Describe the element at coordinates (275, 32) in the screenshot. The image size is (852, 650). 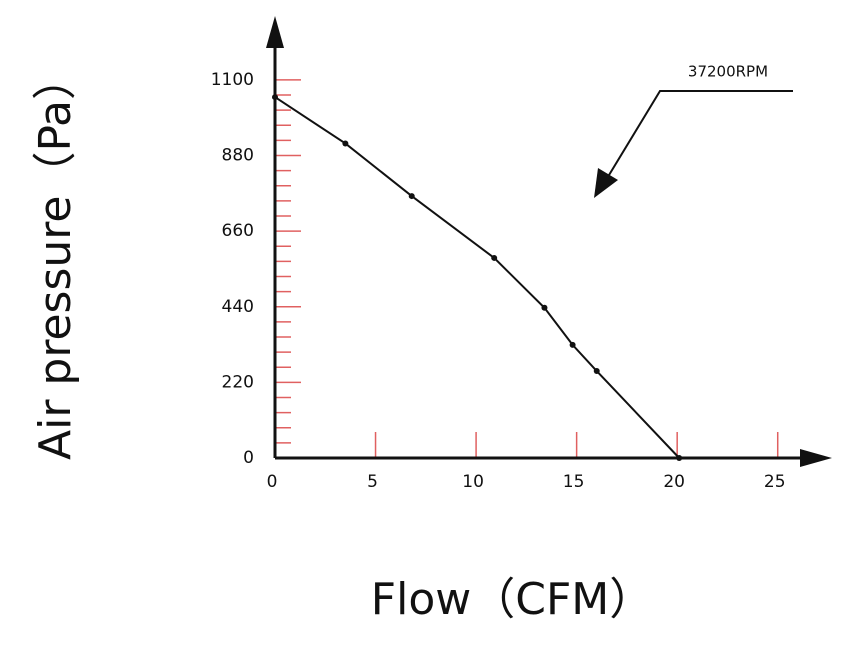
I see `y-axis-arrow` at that location.